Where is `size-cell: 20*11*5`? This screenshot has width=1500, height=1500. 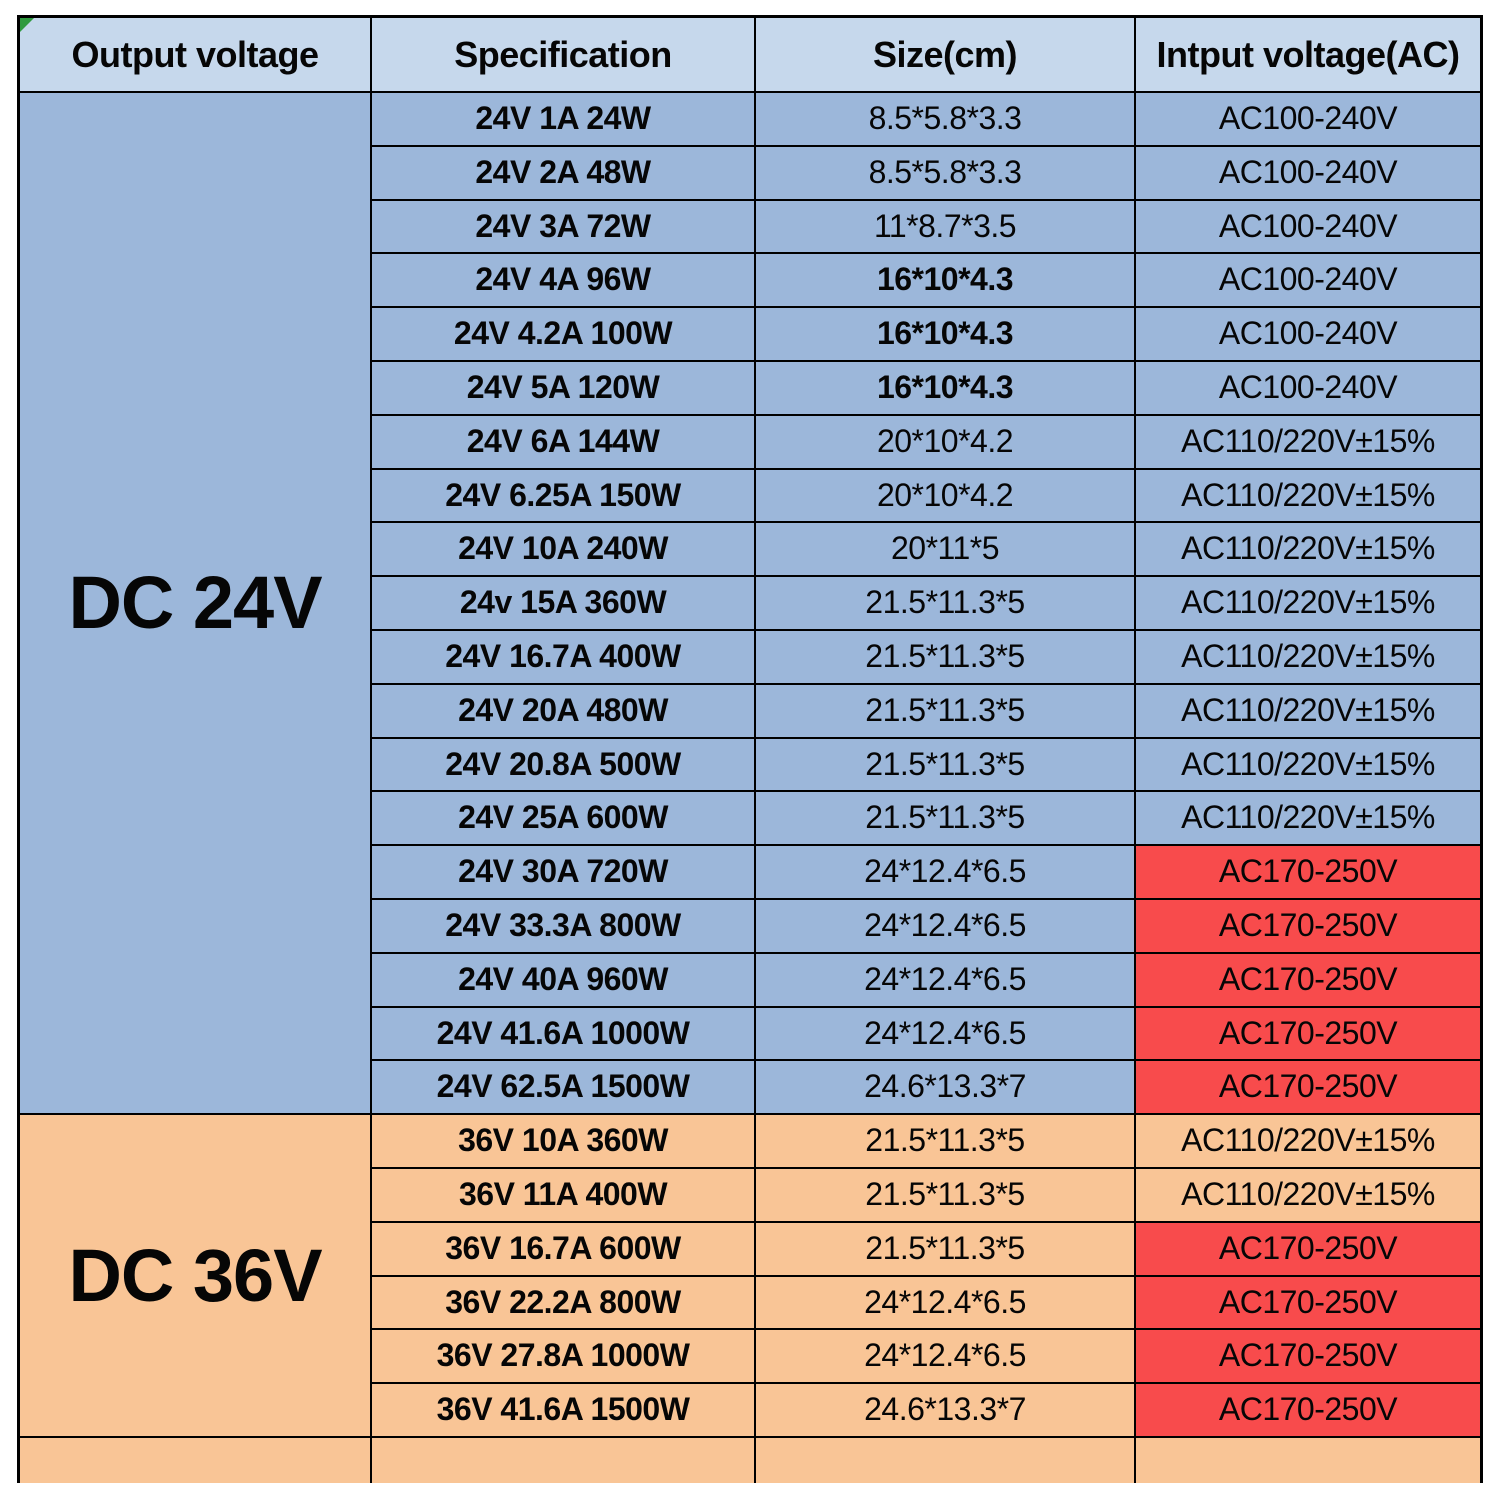
size-cell: 20*11*5 is located at coordinates (945, 549).